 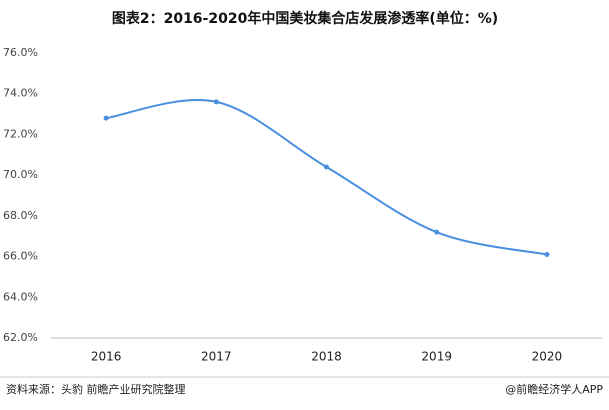 What do you see at coordinates (106, 357) in the screenshot?
I see `x-tick-label: 2016` at bounding box center [106, 357].